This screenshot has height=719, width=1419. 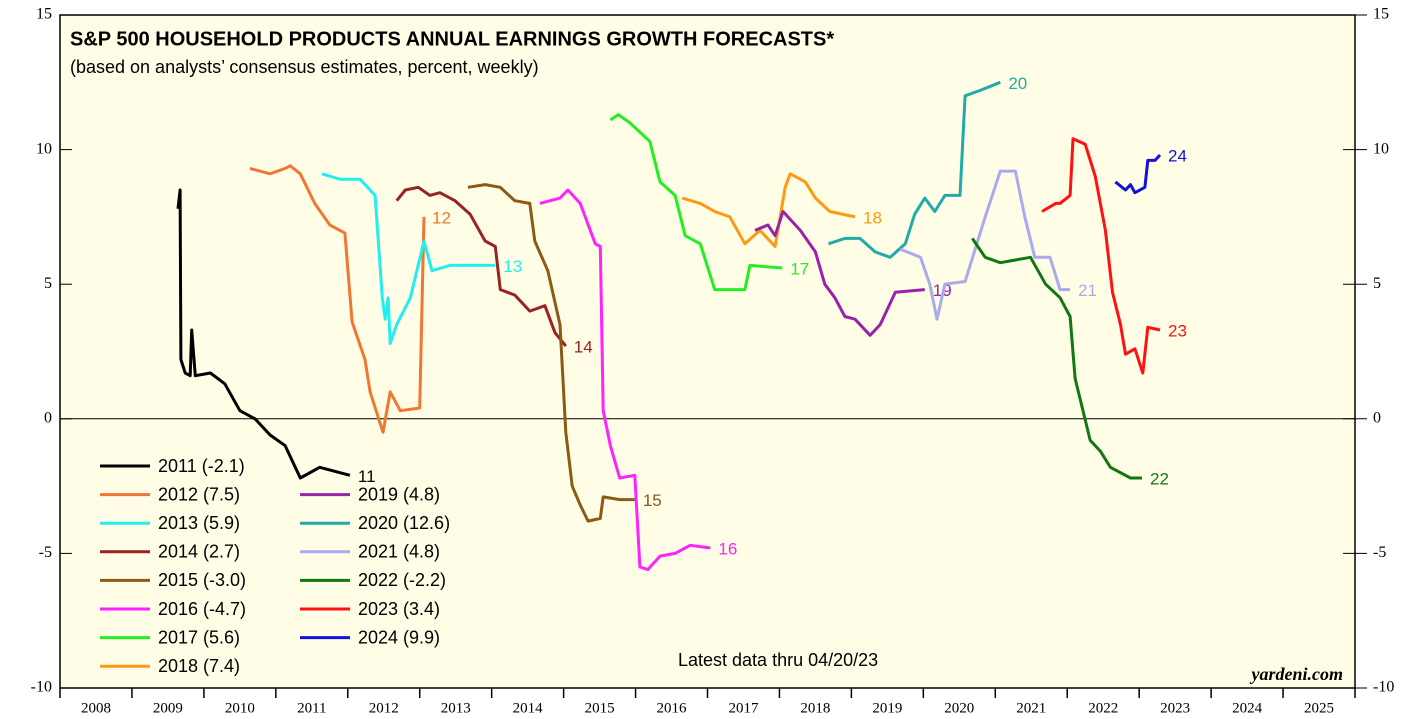 I want to click on legend-label: 2016 (-4.7), so click(x=202, y=609).